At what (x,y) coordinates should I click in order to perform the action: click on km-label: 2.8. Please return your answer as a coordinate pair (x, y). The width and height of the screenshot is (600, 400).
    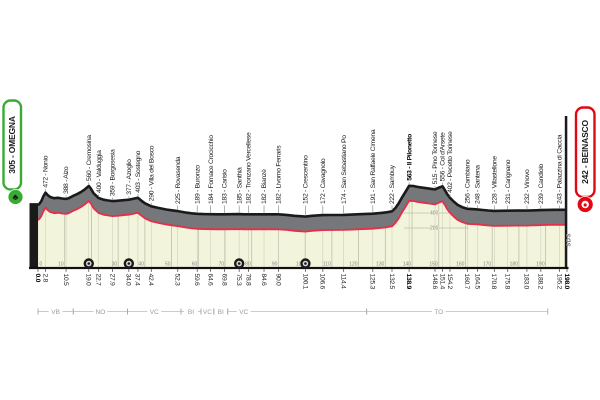
    Looking at the image, I should click on (44, 278).